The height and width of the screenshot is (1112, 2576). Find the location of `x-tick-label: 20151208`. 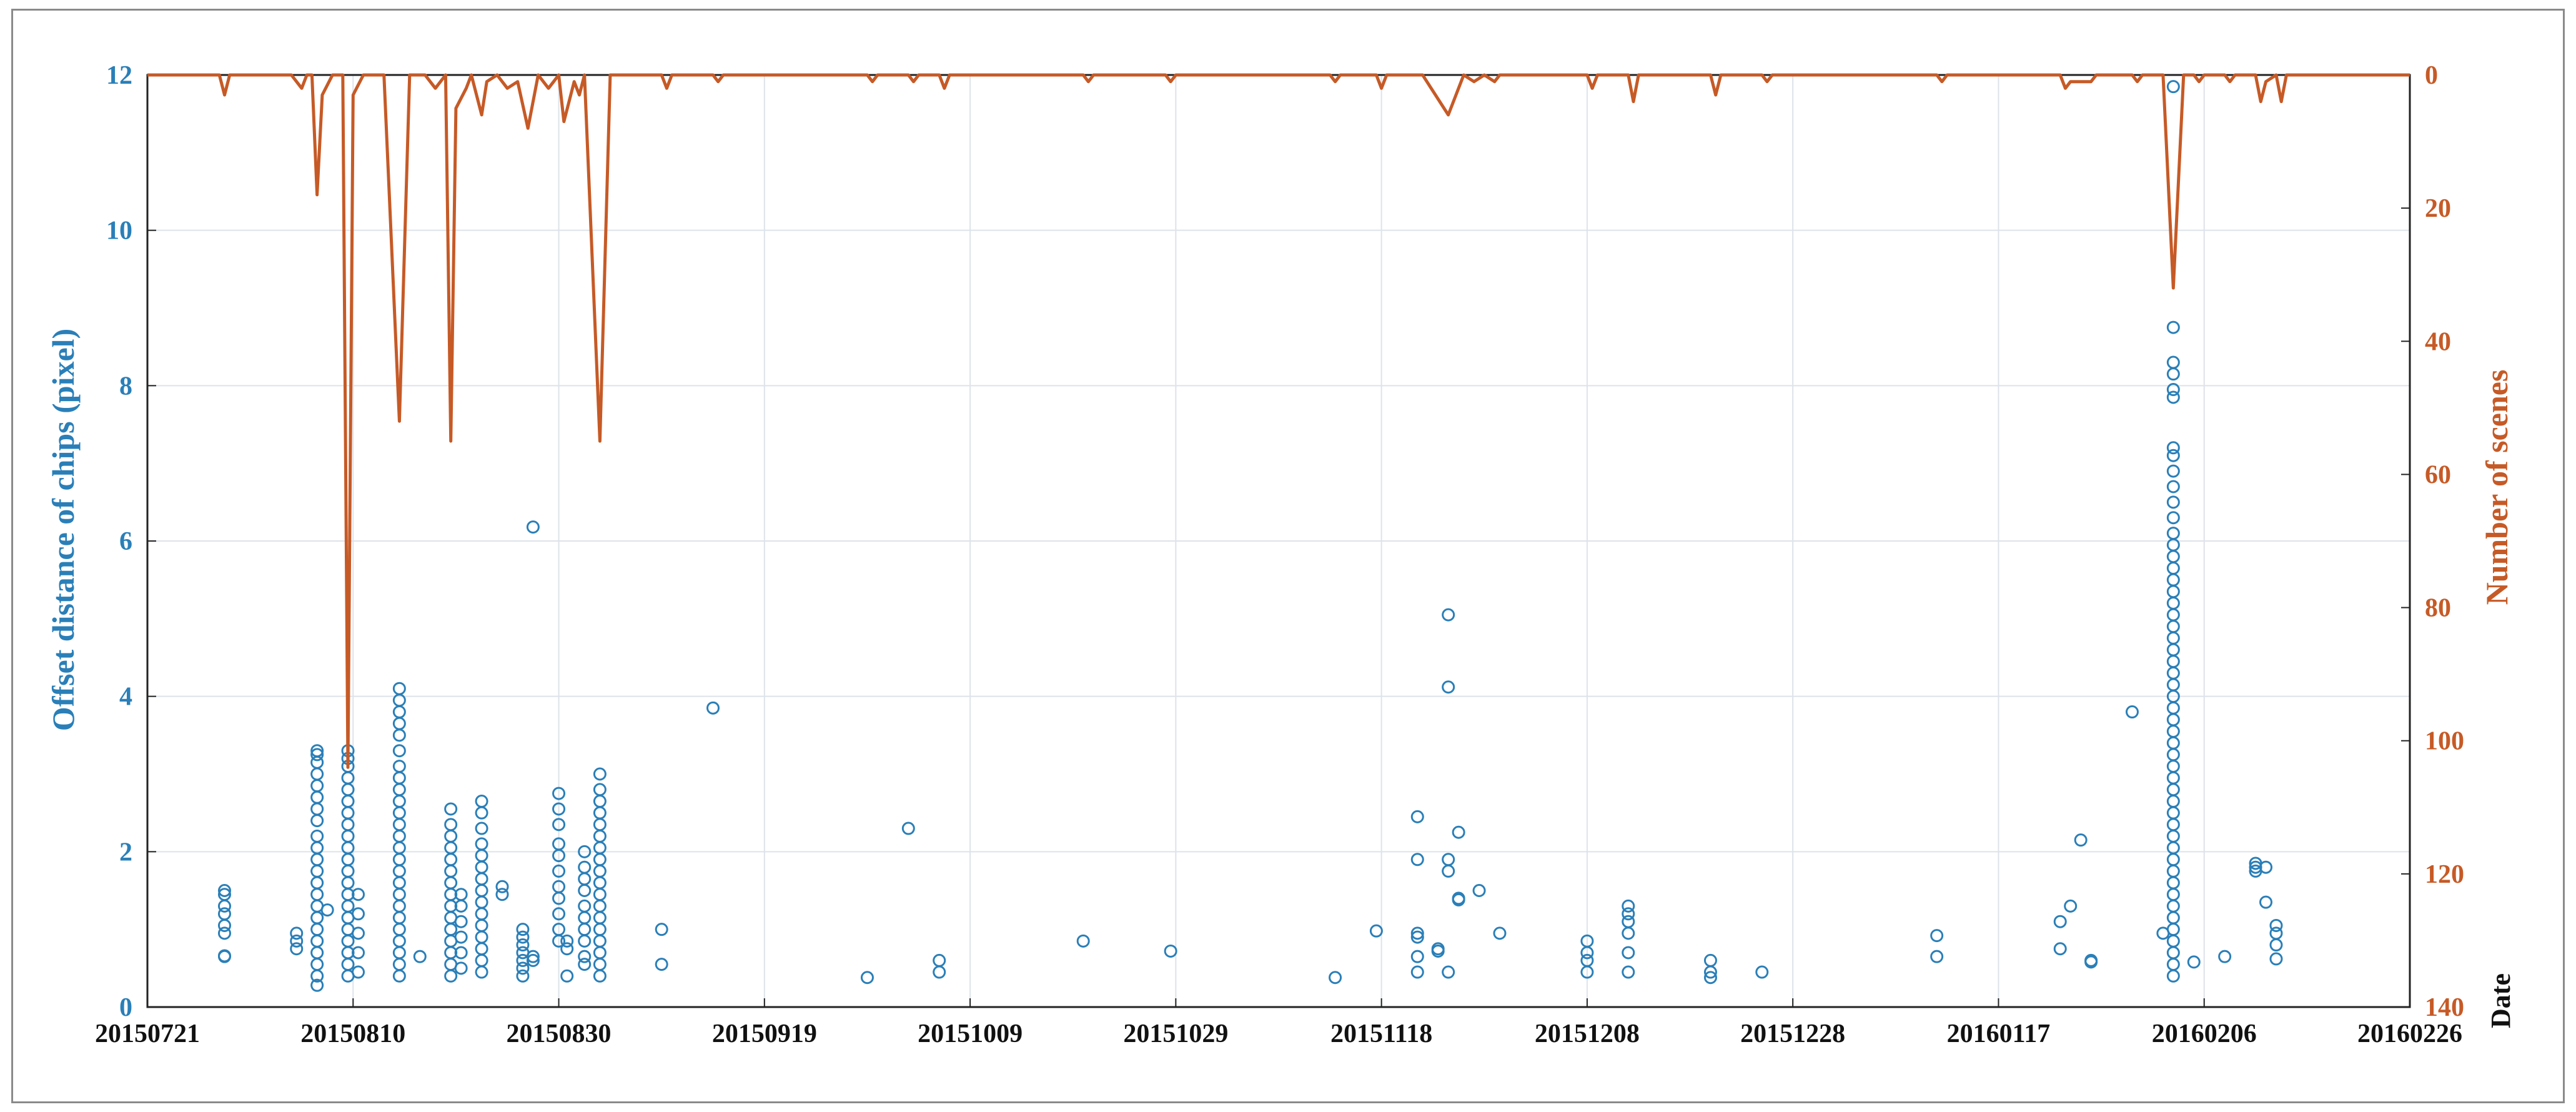

x-tick-label: 20151208 is located at coordinates (1587, 1034).